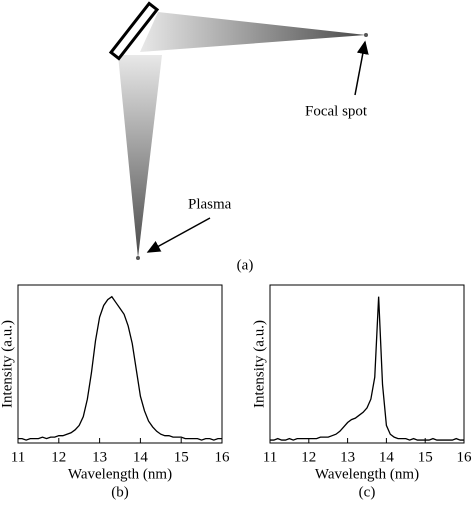 This screenshot has width=474, height=507. Describe the element at coordinates (140, 156) in the screenshot. I see `beam-vertical` at that location.